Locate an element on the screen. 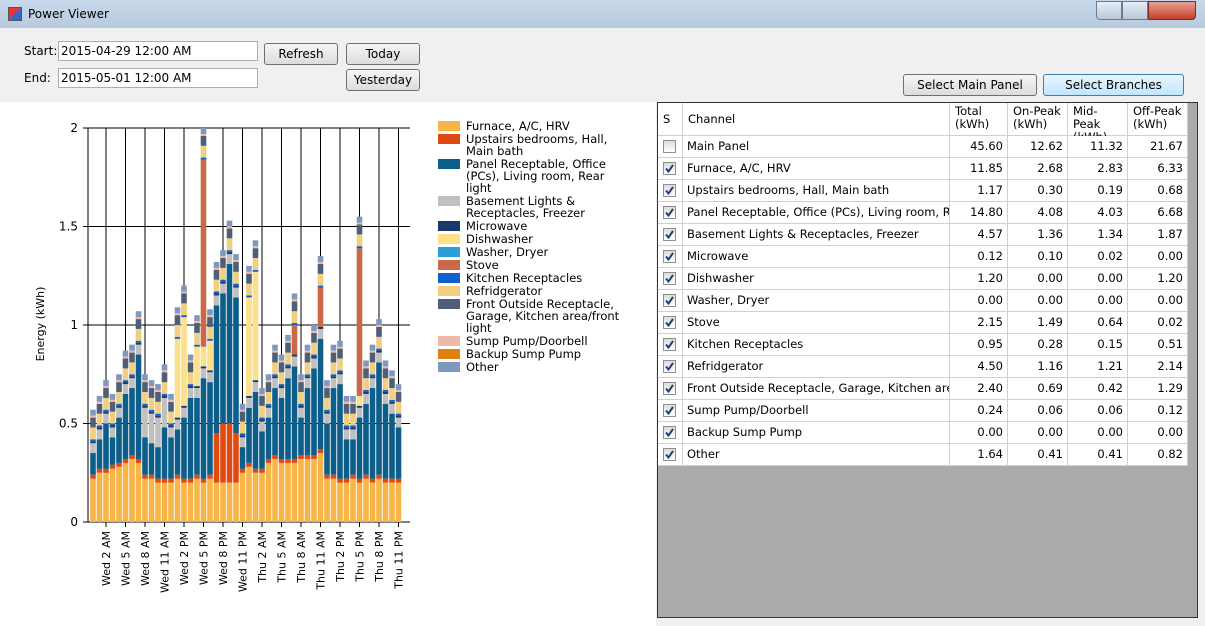 This screenshot has width=1205, height=626. table-cell: 1.87 is located at coordinates (1158, 235).